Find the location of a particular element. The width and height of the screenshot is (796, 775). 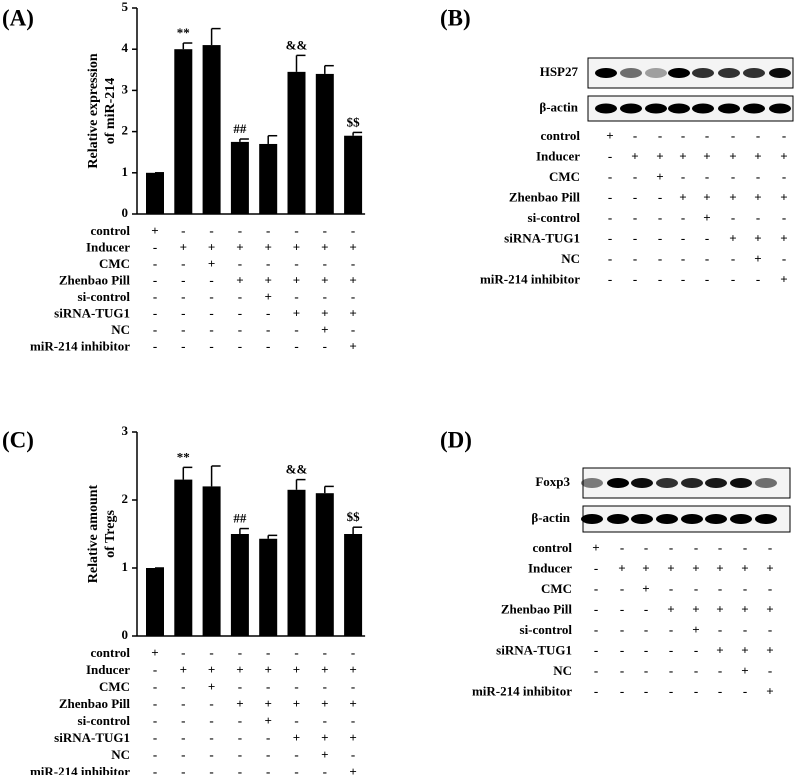

condition-label: NC is located at coordinates (120, 754).